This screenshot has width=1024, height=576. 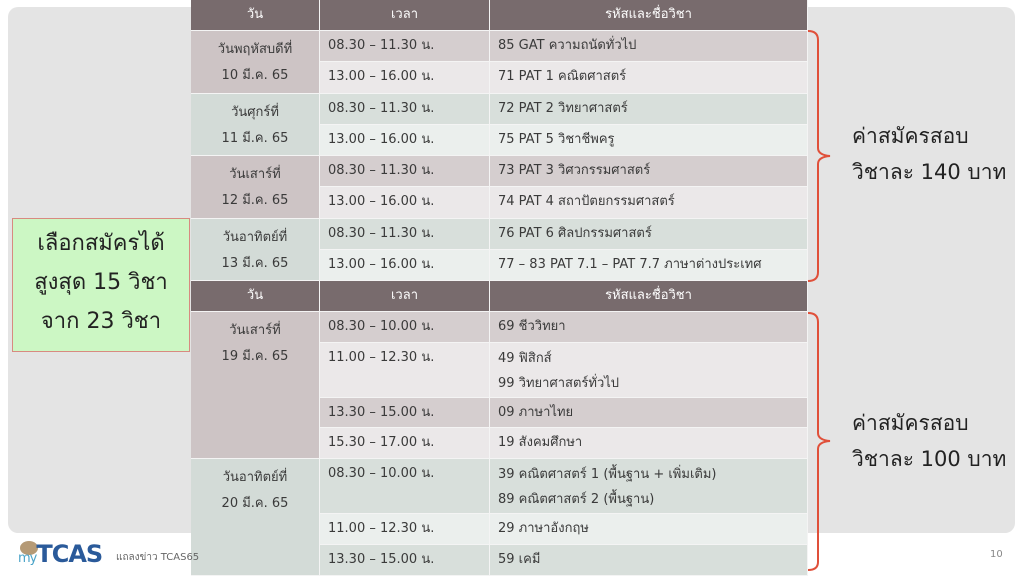 I want to click on day-cell: วันศุกร์ที่ 11 มี.ค. 65, so click(x=255, y=124).